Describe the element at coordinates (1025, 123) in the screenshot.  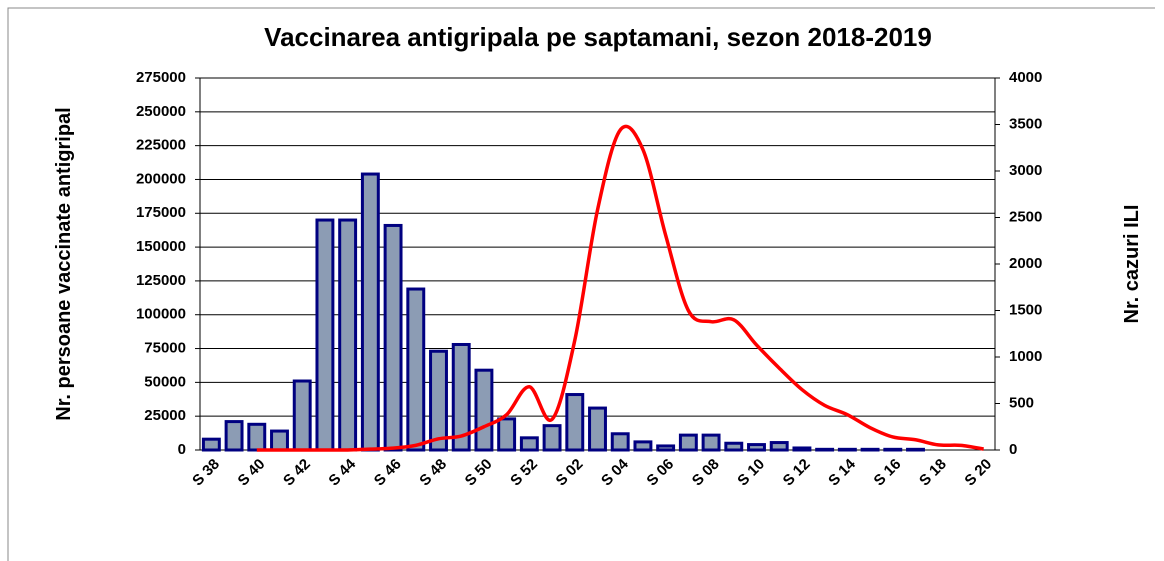
I see `y2-tick-label: 3500` at that location.